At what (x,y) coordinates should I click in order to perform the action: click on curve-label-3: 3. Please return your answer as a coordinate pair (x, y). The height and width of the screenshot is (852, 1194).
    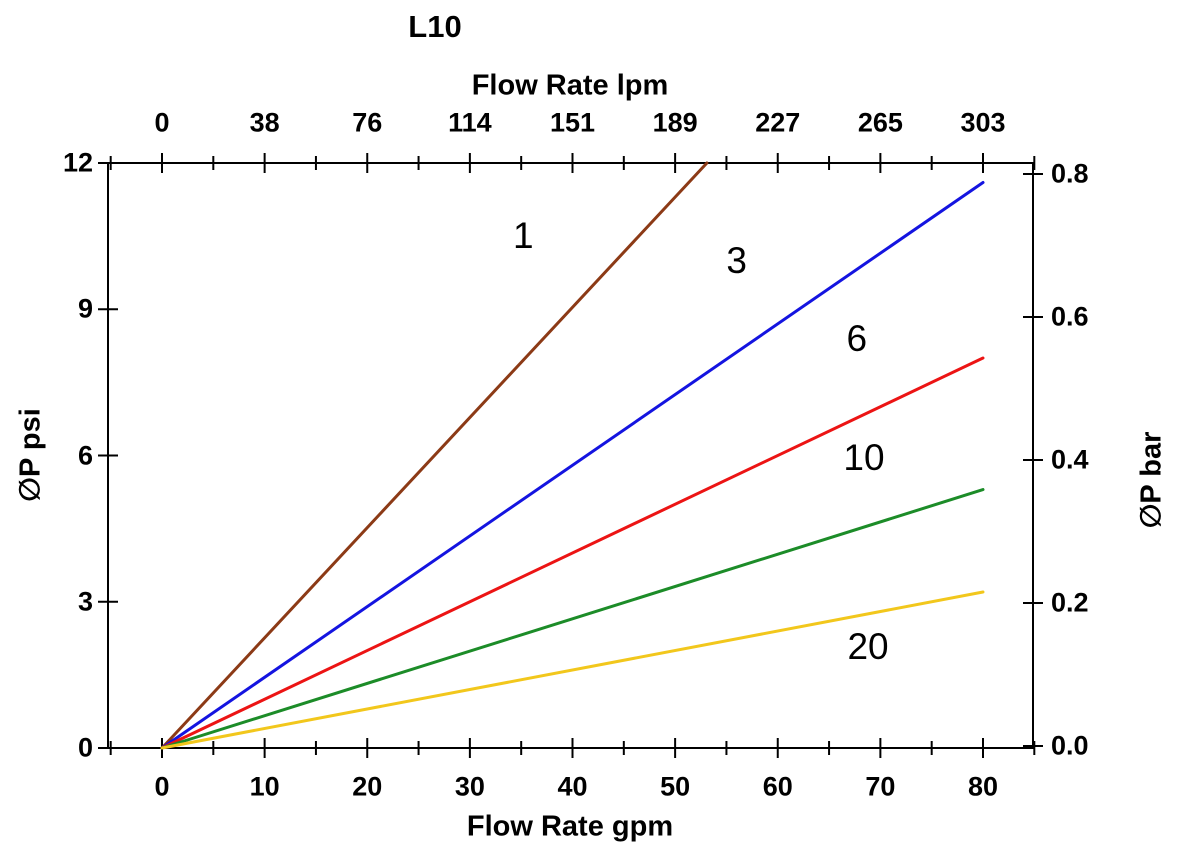
    Looking at the image, I should click on (736, 260).